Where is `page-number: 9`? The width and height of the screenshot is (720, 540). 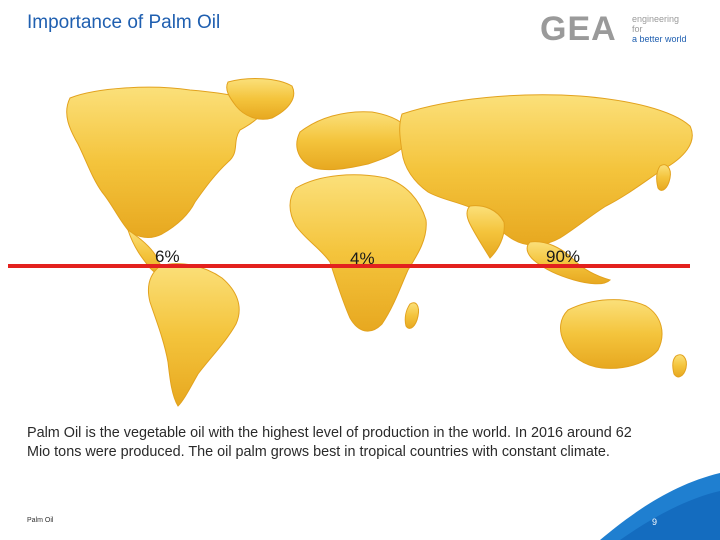
page-number: 9 is located at coordinates (655, 522).